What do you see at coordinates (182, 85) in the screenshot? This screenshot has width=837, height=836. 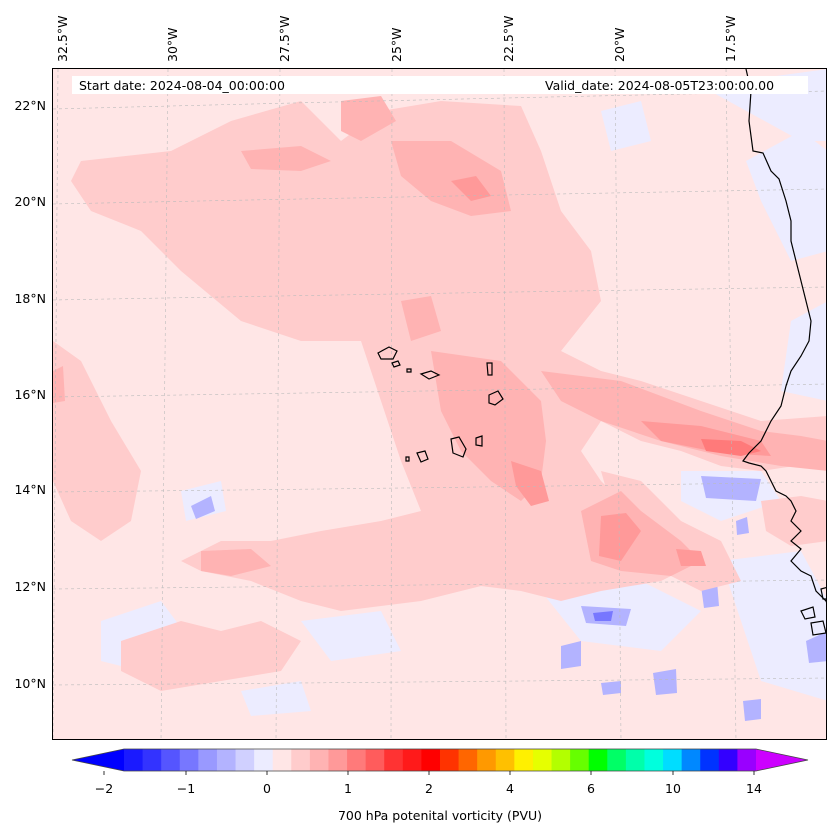 I see `start-date-label: Start date: 2024-08-04_00:00:00` at bounding box center [182, 85].